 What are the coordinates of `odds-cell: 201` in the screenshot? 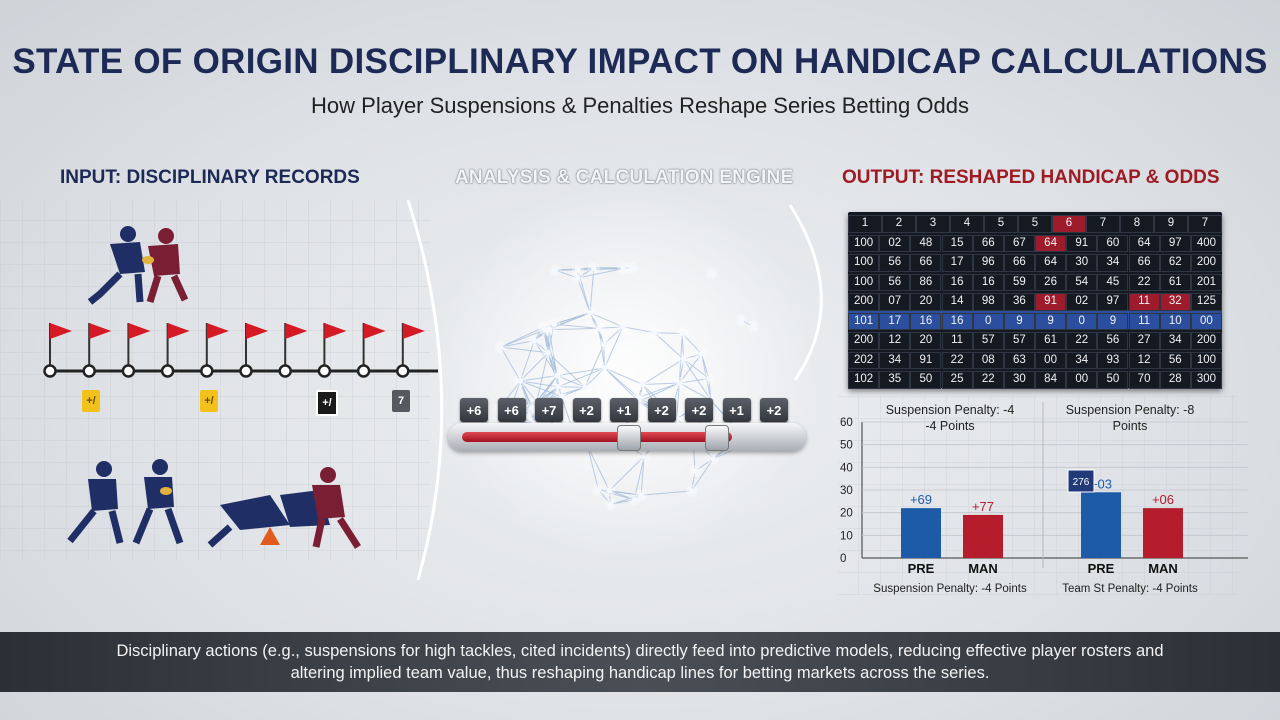 It's located at (1206, 282).